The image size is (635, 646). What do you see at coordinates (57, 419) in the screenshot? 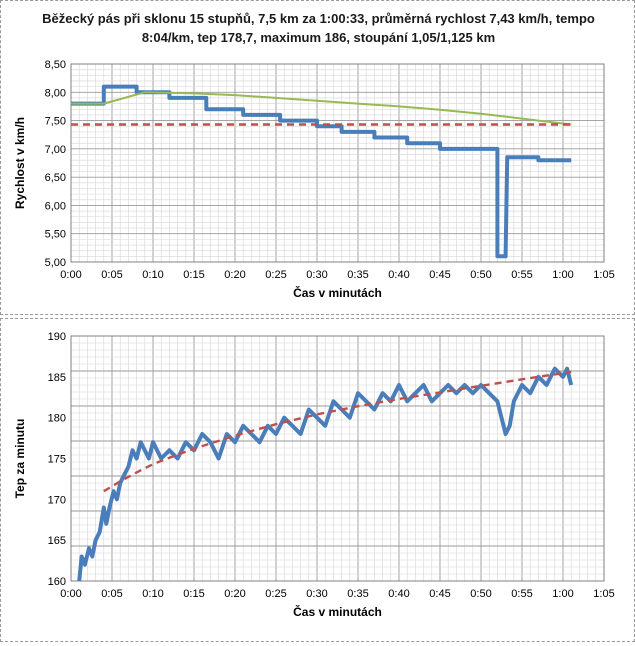
I see `y-tick-label: 180` at bounding box center [57, 419].